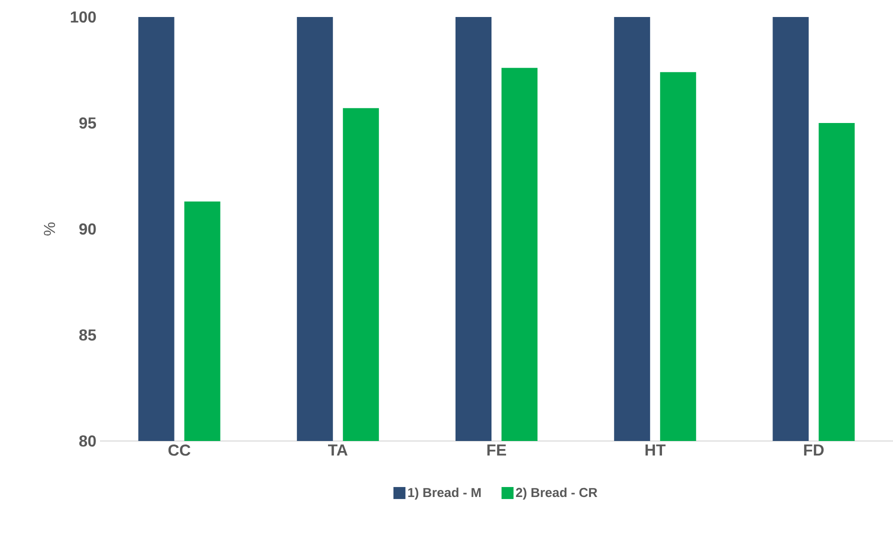 This screenshot has width=893, height=537. Describe the element at coordinates (496, 450) in the screenshot. I see `x-tick-label: FE` at that location.